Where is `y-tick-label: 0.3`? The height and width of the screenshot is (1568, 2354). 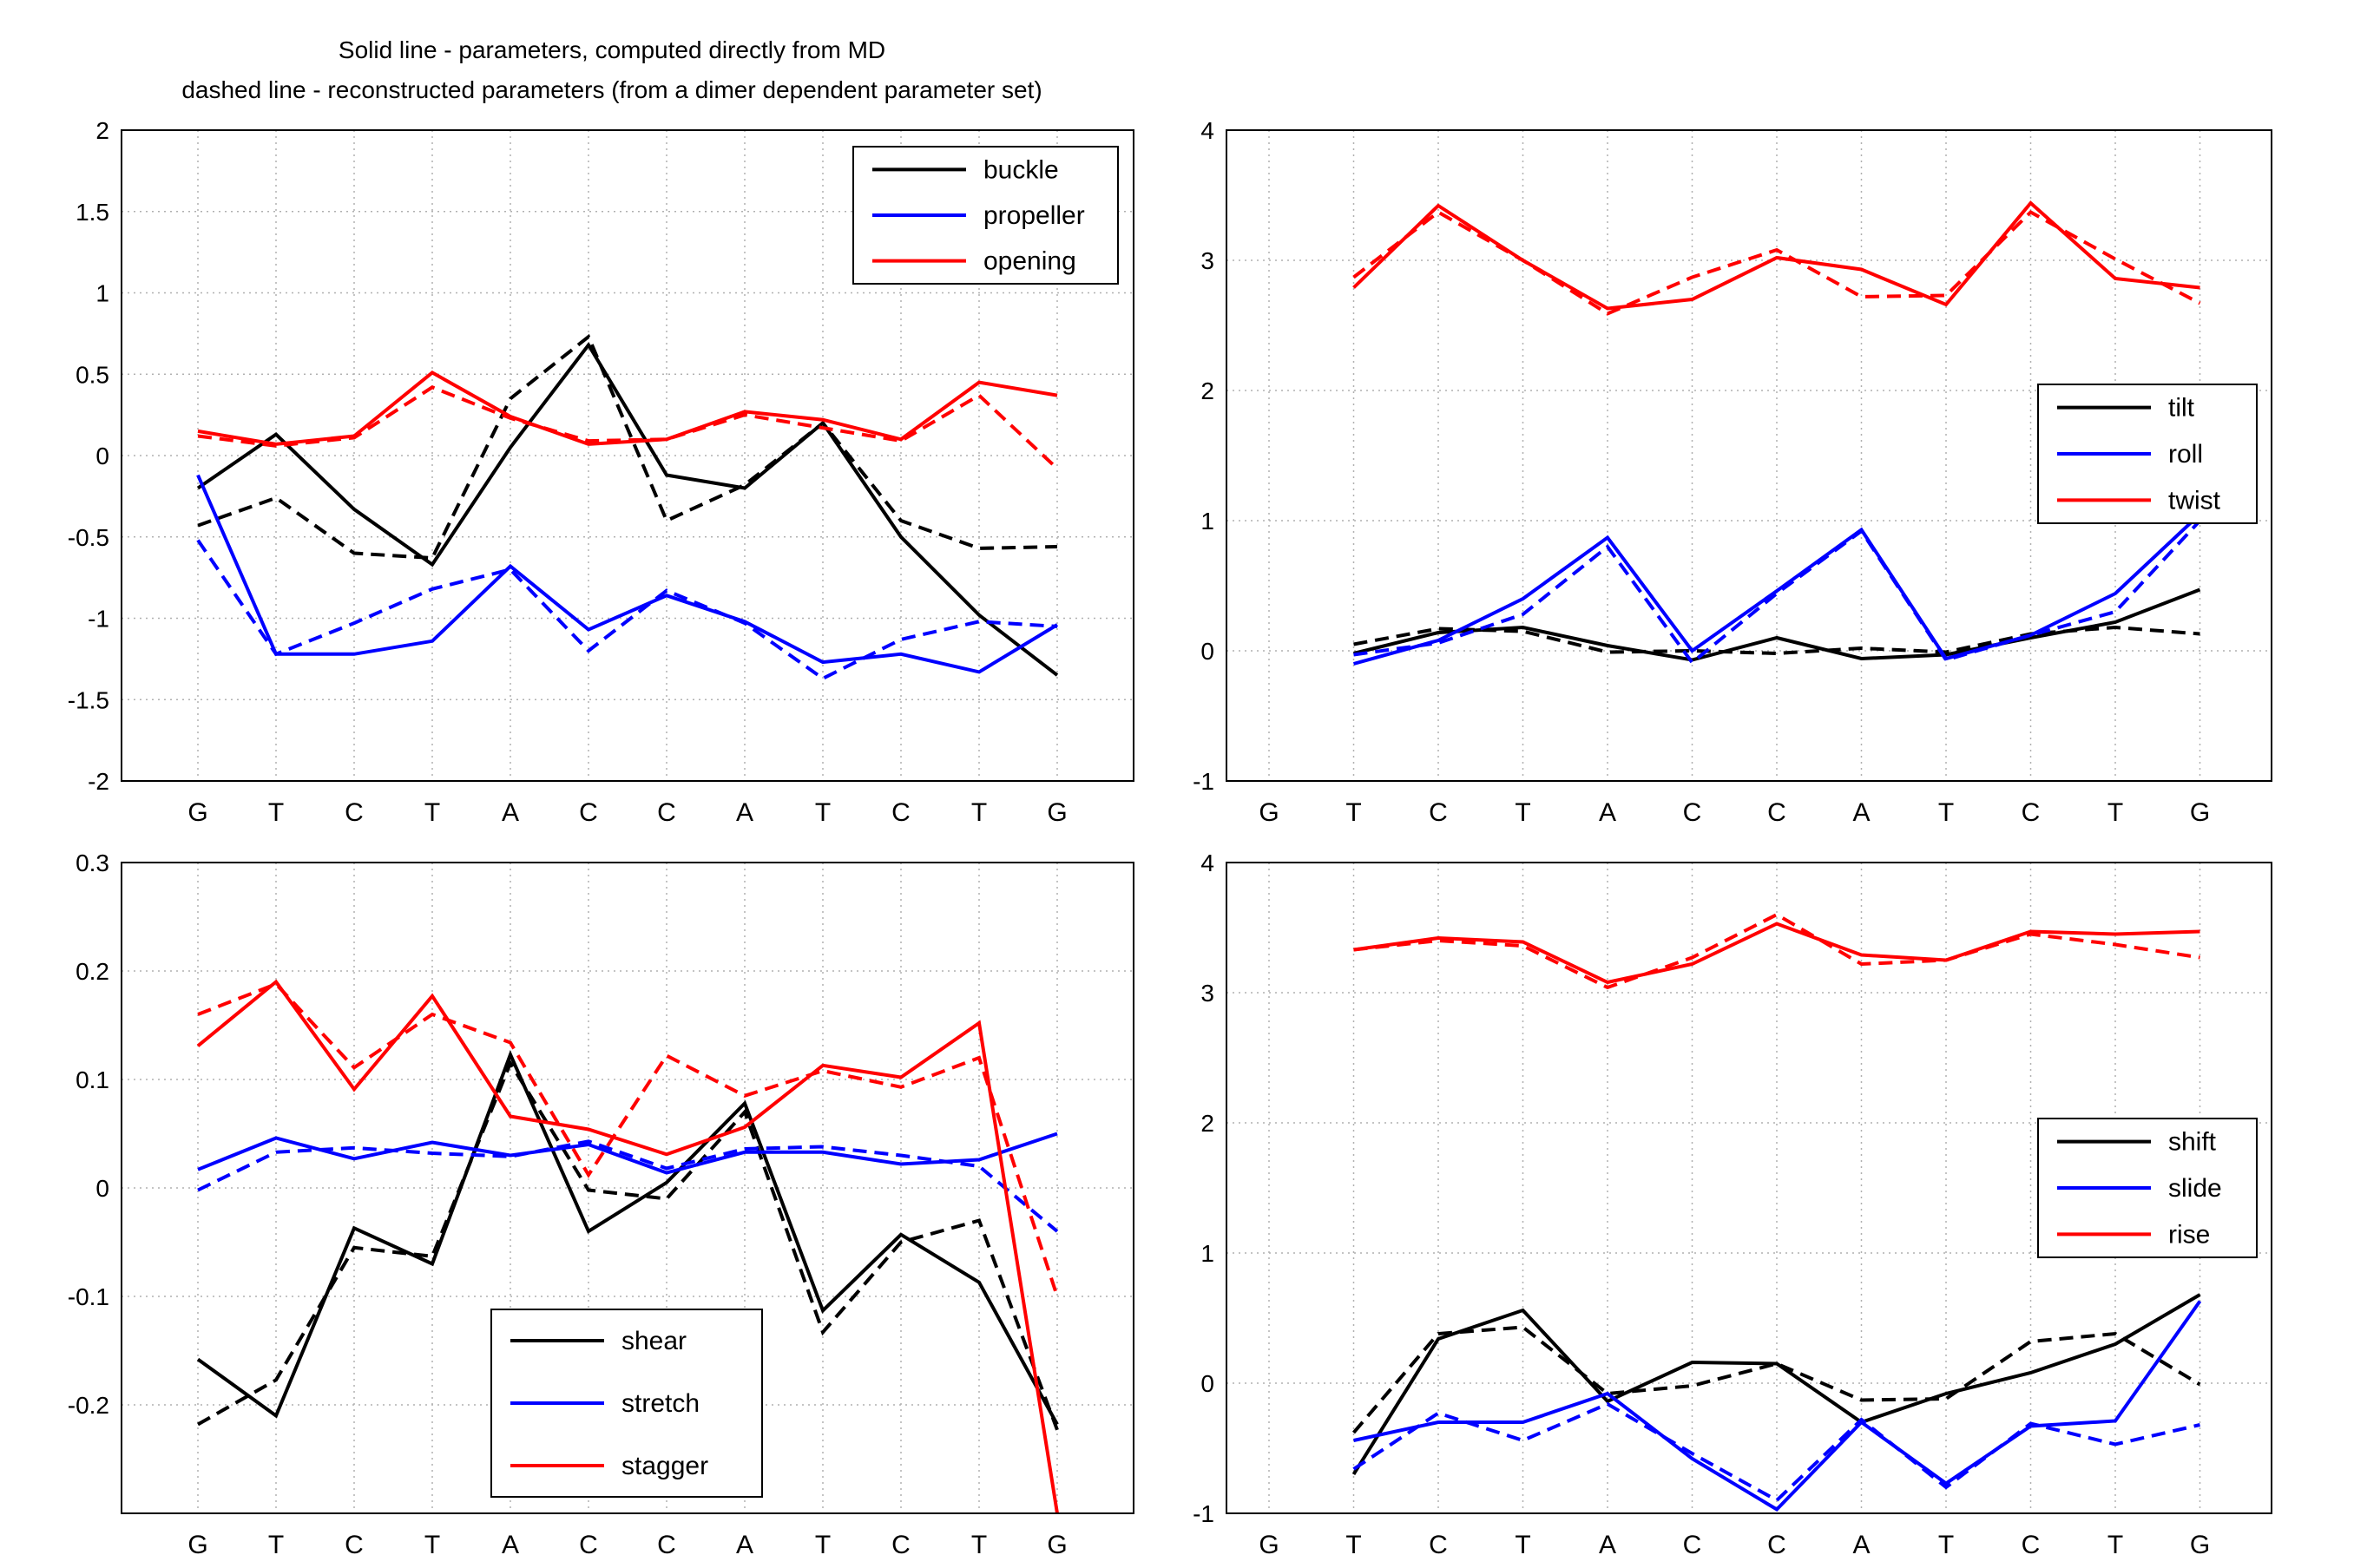 y-tick-label: 0.3 is located at coordinates (92, 863).